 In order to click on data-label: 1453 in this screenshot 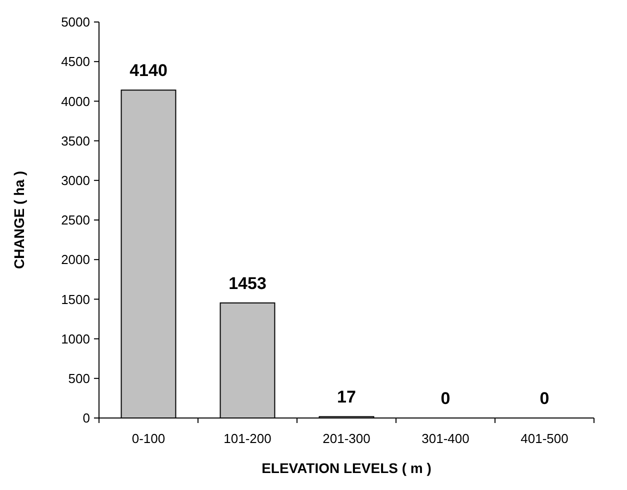, I will do `click(247, 283)`.